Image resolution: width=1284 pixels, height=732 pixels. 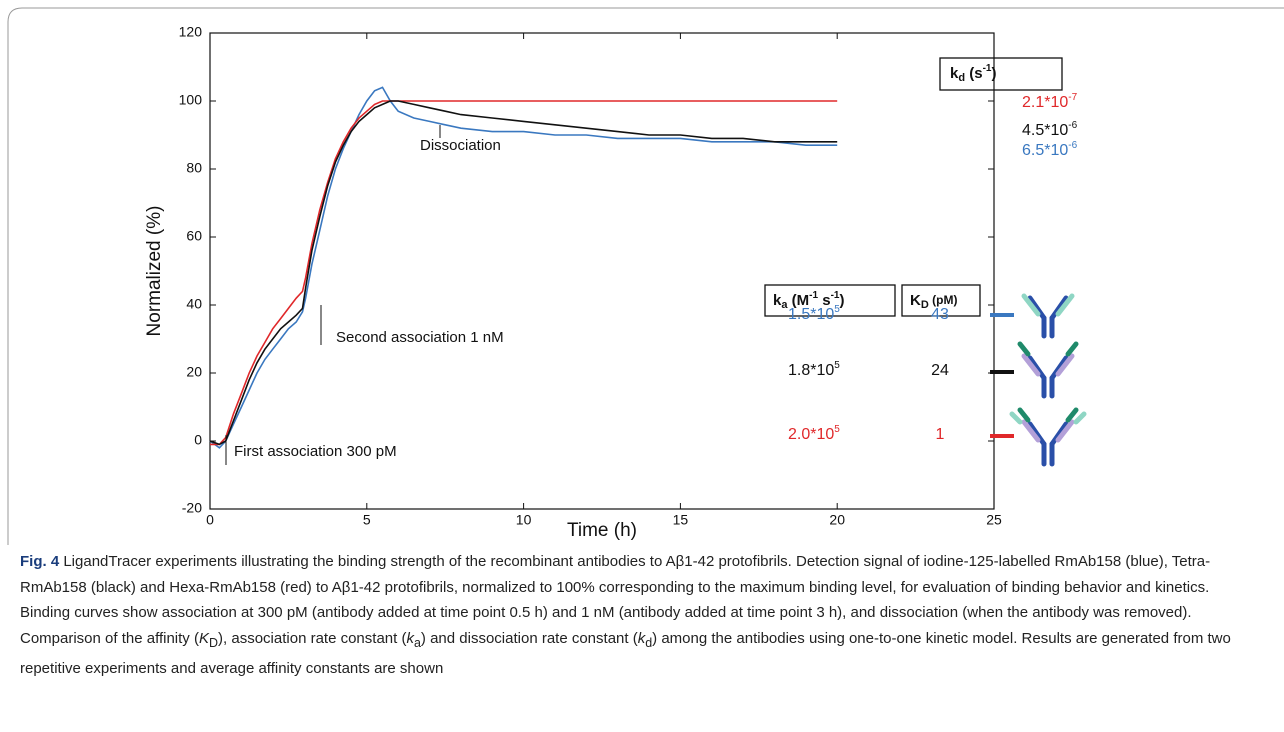 I want to click on KD-header: KD (pM), so click(x=933, y=301).